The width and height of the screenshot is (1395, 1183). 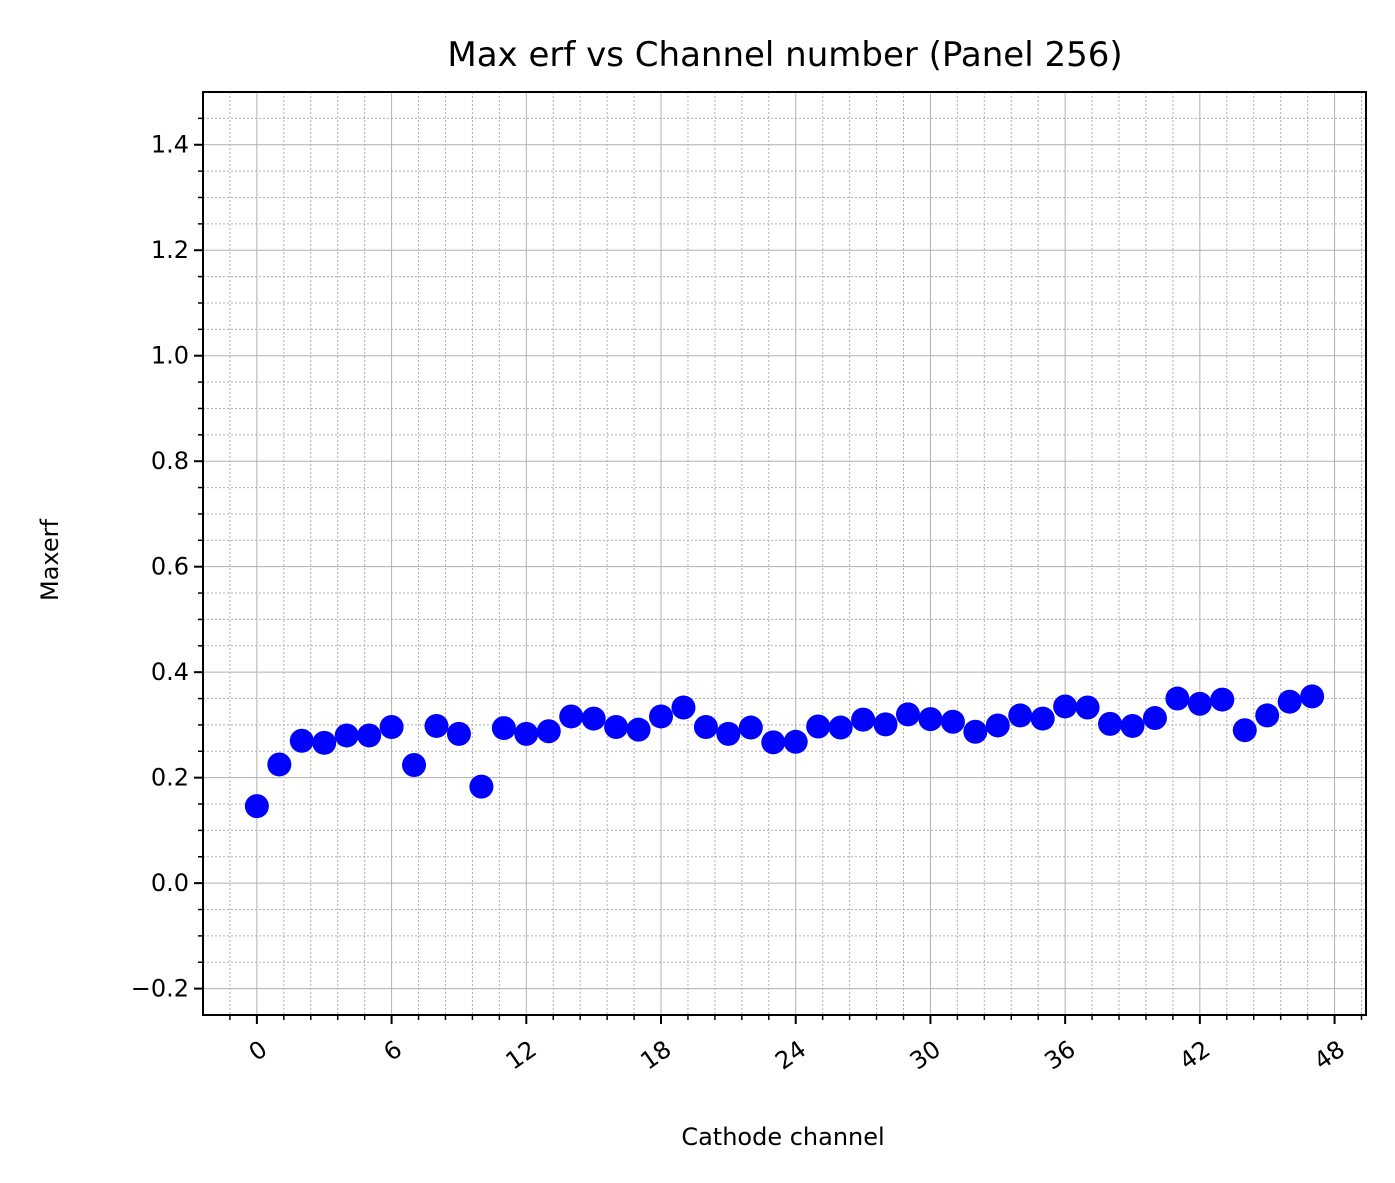 What do you see at coordinates (170, 672) in the screenshot?
I see `y-tick-label: 0.4` at bounding box center [170, 672].